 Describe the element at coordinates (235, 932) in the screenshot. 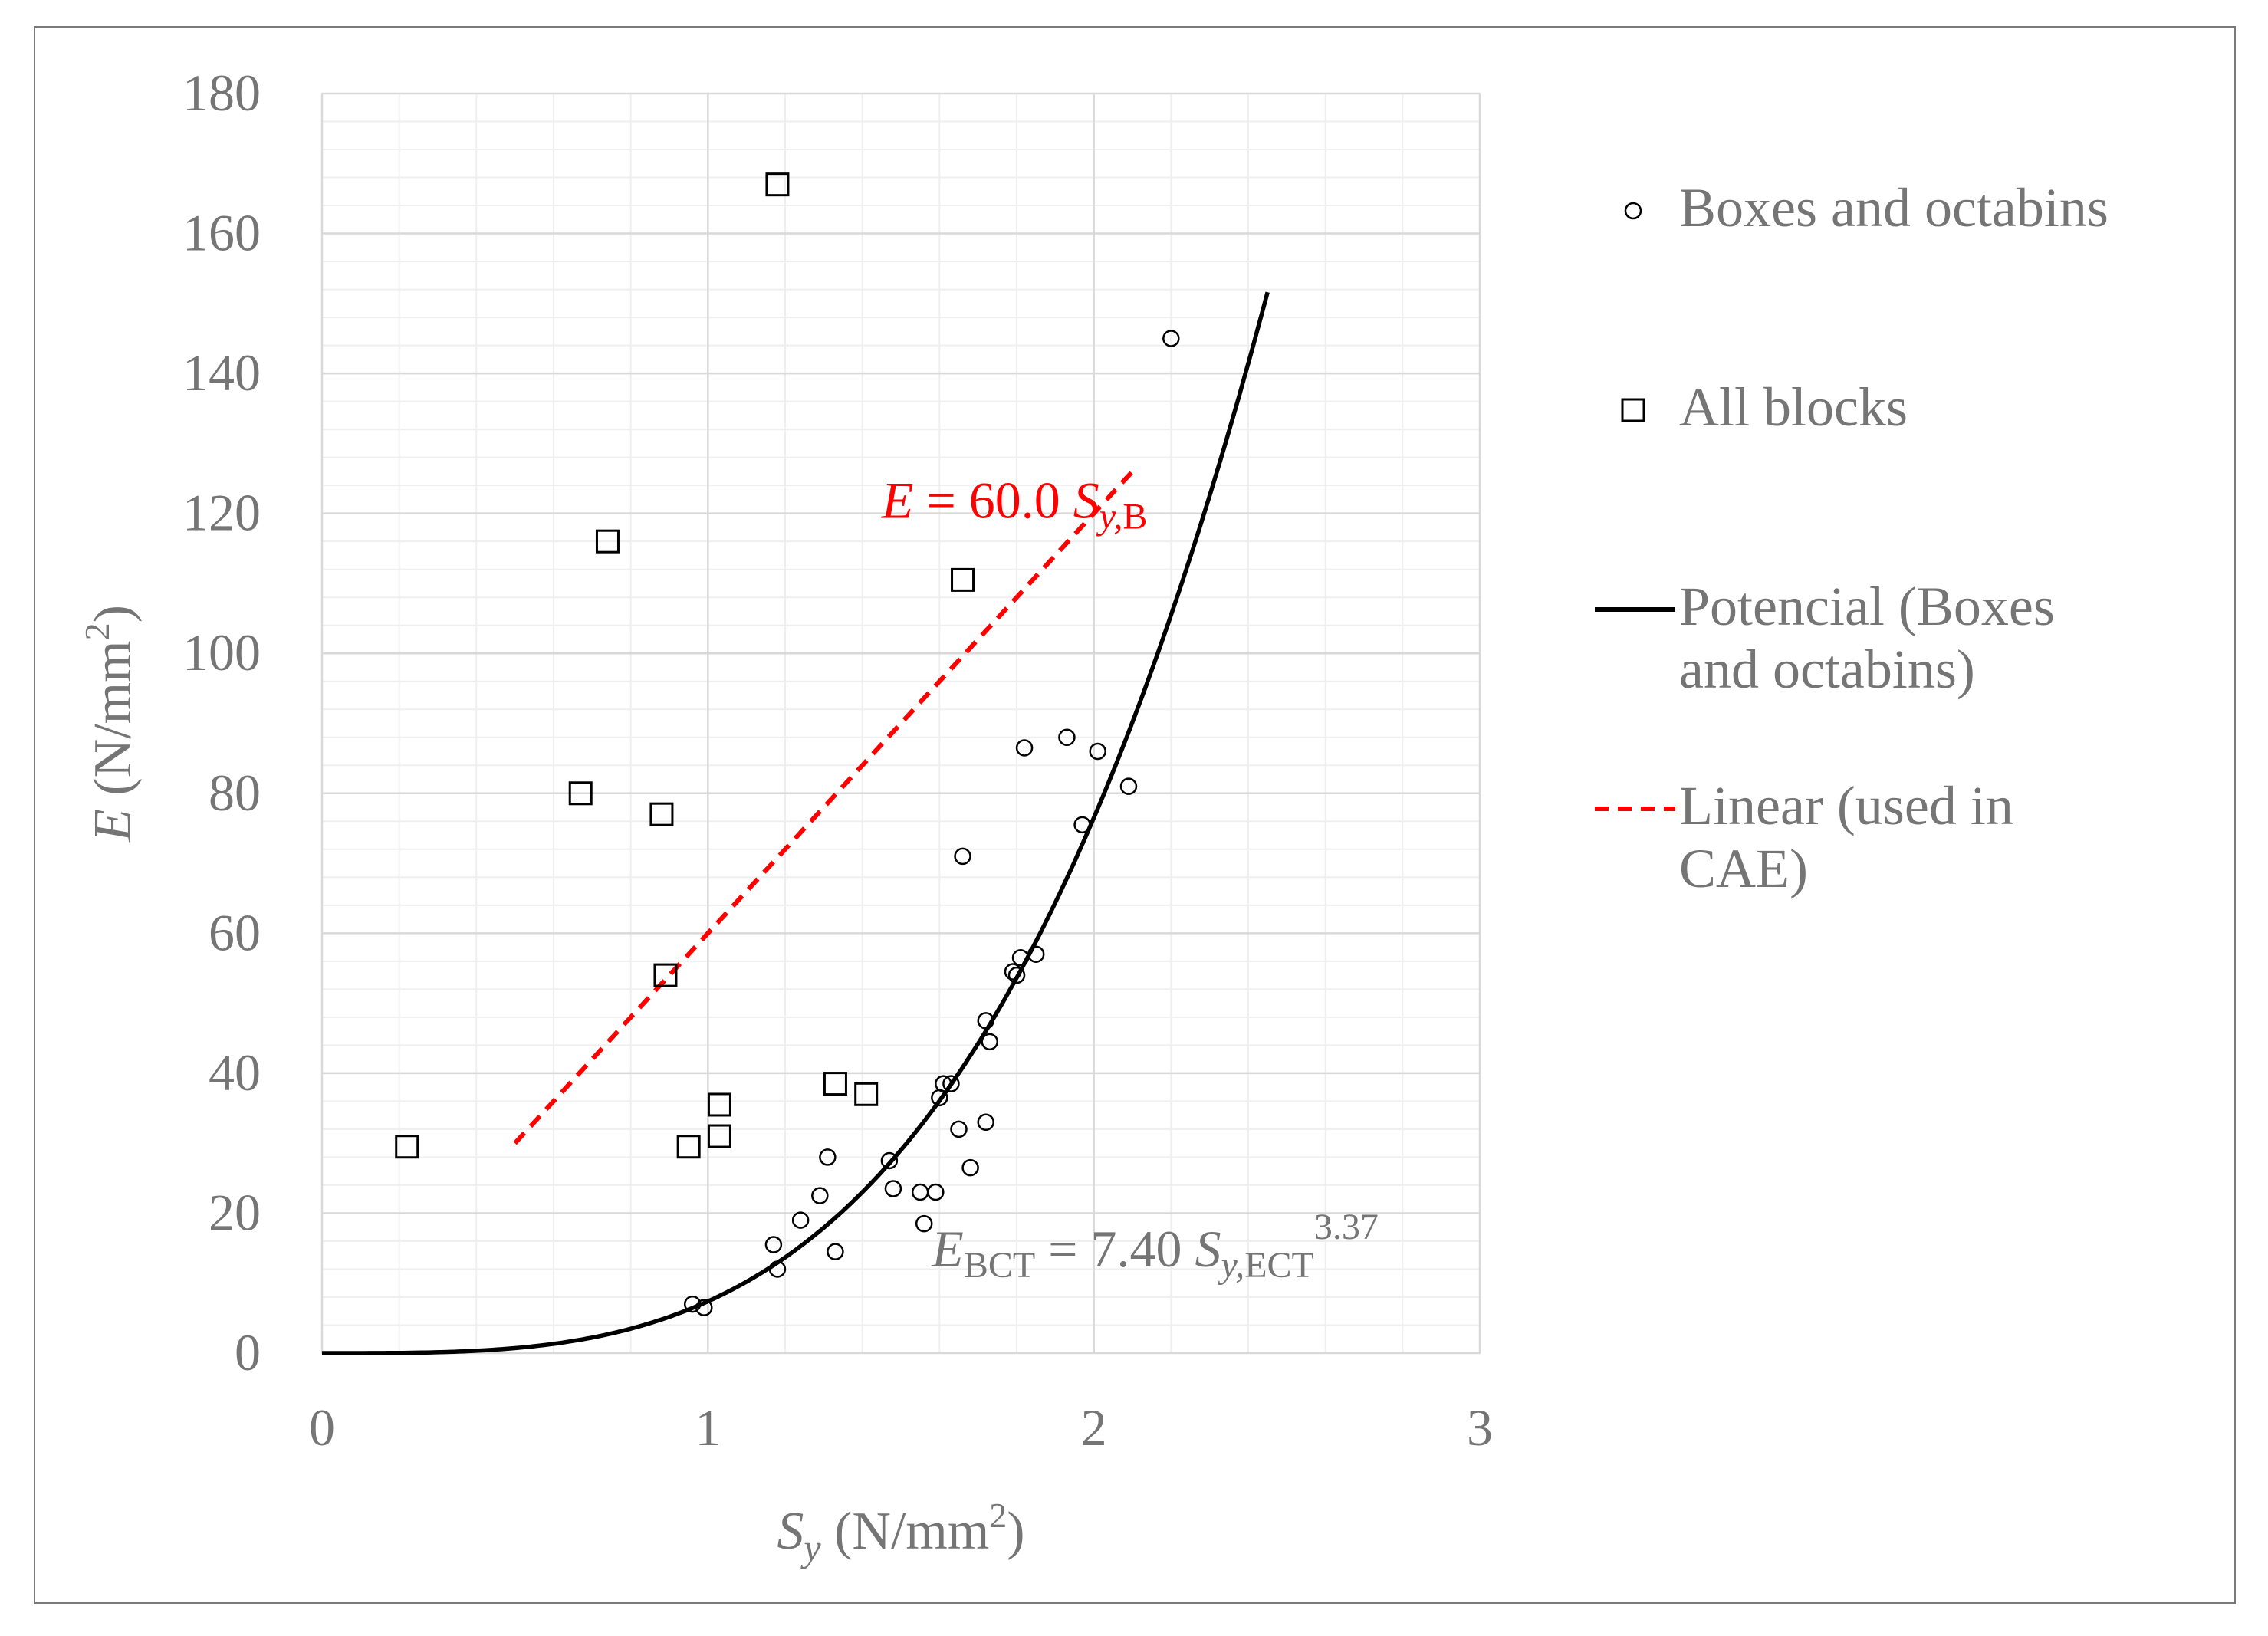

I see `y-tick-label: 60` at that location.